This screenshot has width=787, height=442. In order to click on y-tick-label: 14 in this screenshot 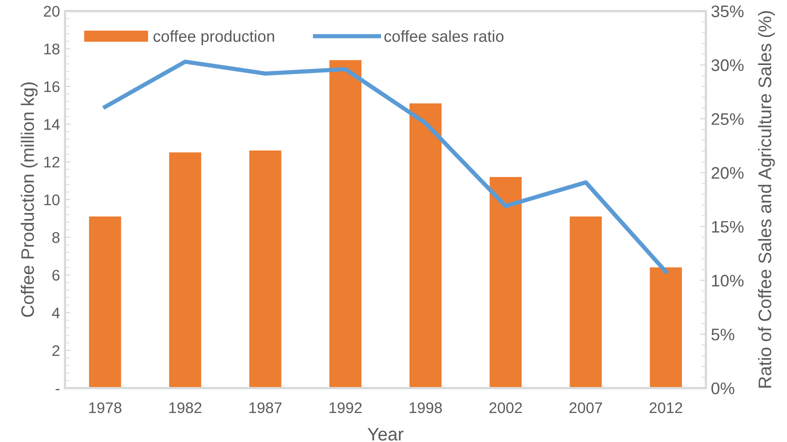, I will do `click(52, 124)`.